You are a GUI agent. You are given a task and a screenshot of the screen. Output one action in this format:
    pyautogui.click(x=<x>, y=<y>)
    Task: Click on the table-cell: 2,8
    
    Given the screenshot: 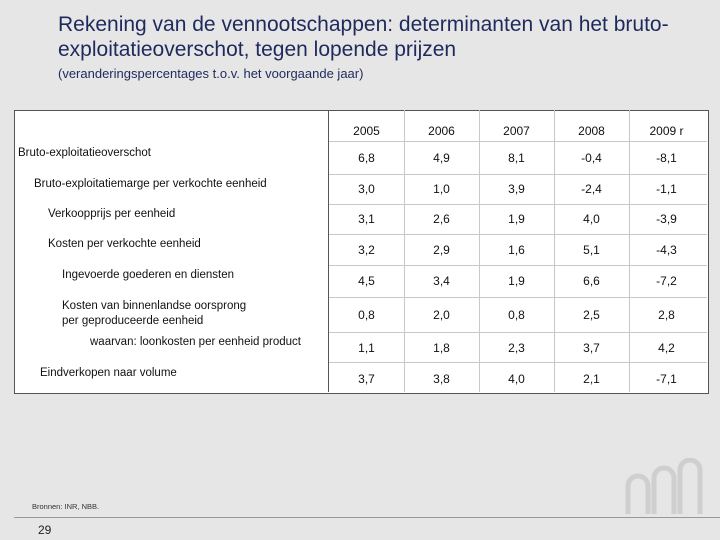 What is the action you would take?
    pyautogui.click(x=666, y=315)
    